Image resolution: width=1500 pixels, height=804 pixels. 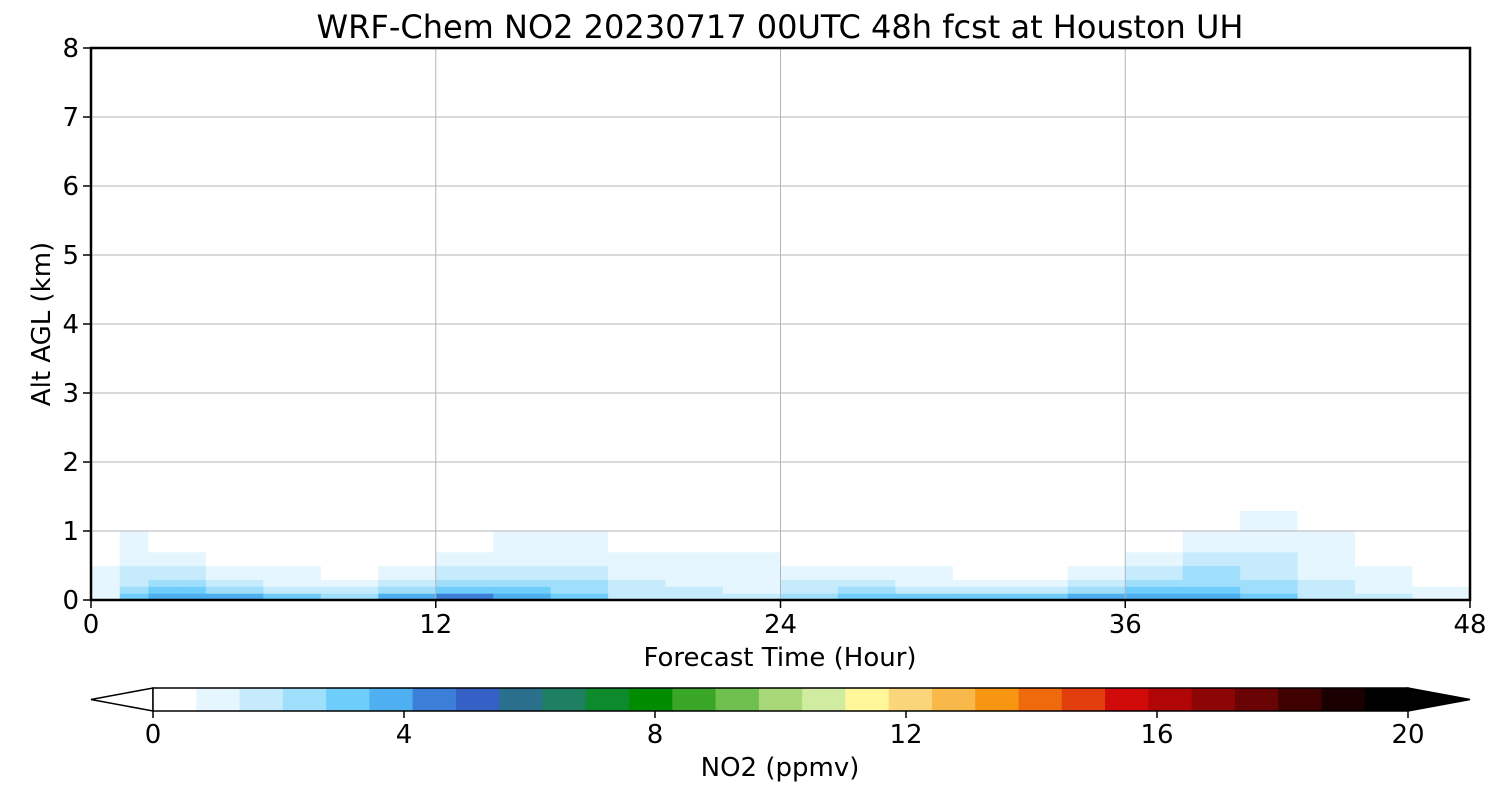 I want to click on y-tick-label: 3, so click(x=70, y=394).